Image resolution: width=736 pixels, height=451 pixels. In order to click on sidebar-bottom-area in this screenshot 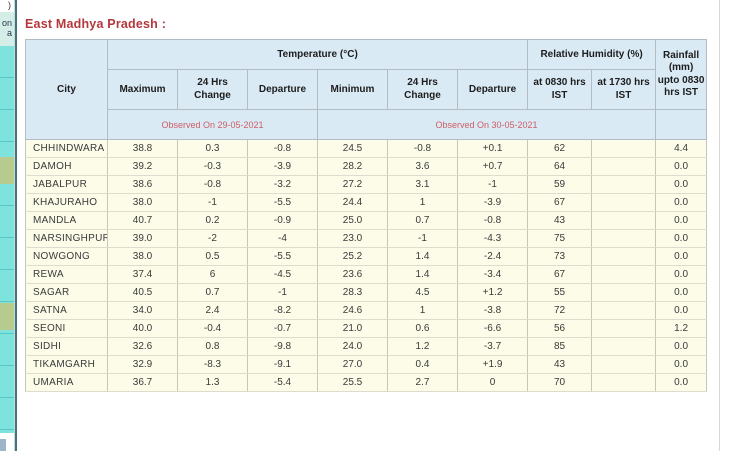, I will do `click(7, 442)`.